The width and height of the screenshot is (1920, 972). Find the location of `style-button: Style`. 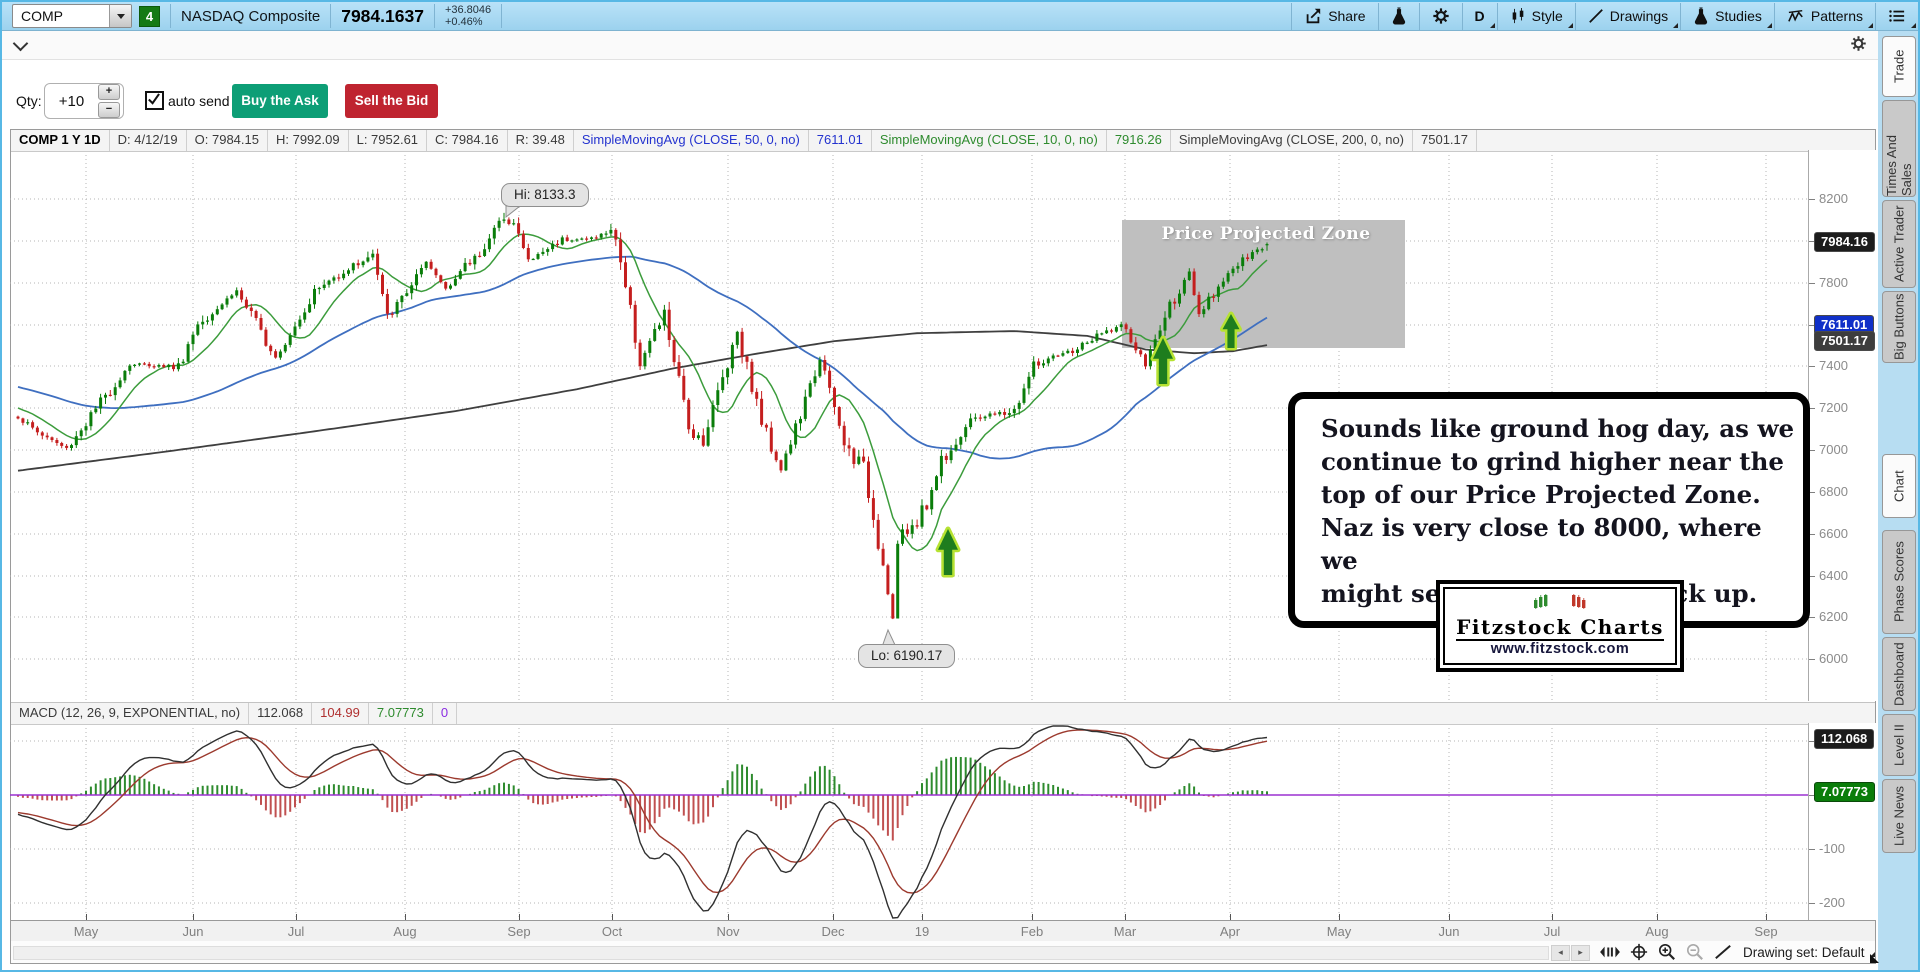

style-button: Style is located at coordinates (1535, 16).